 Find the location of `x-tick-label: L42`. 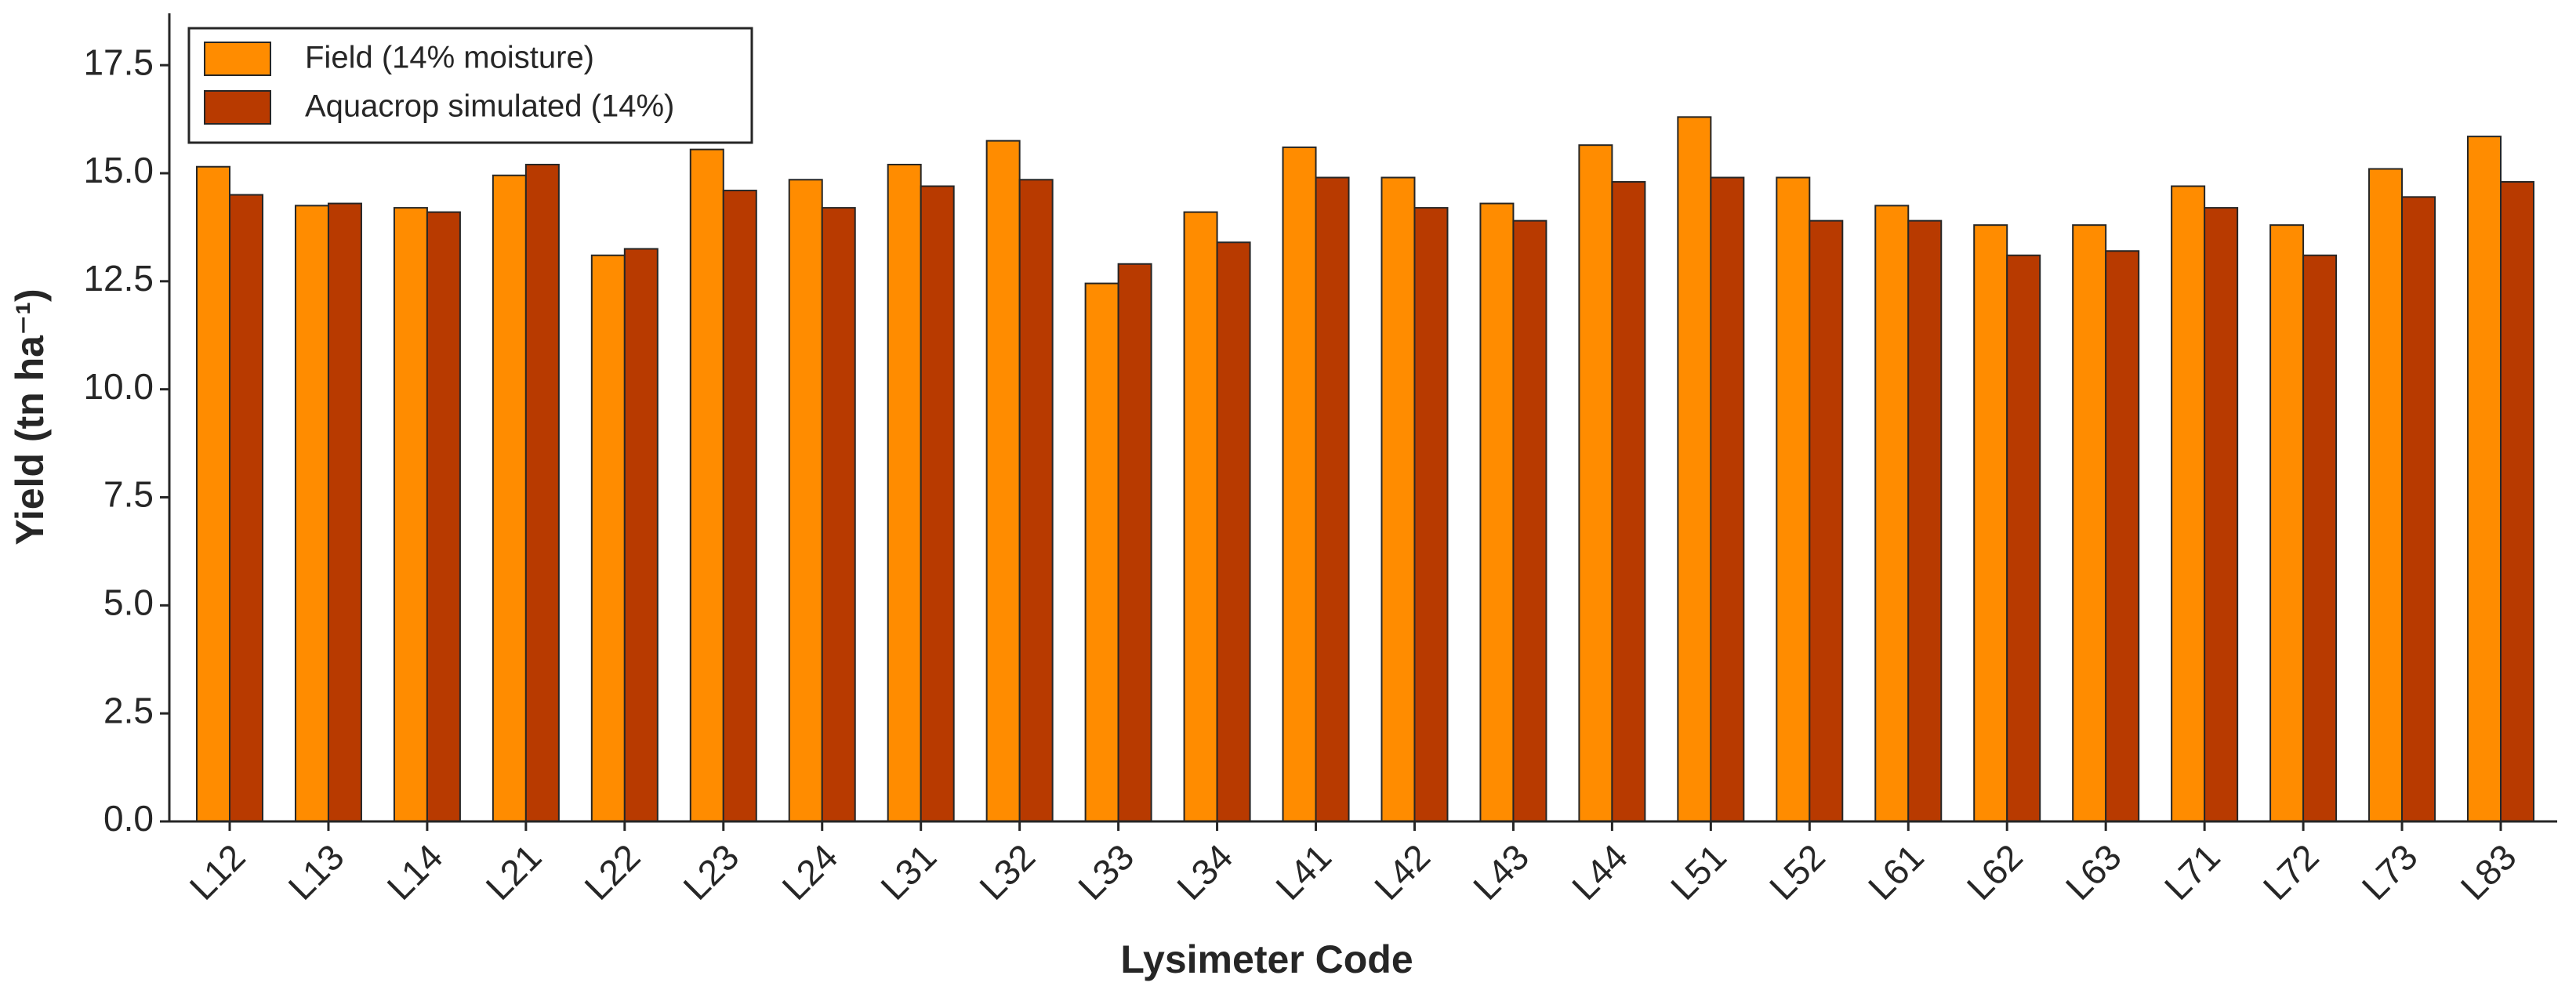

x-tick-label: L42 is located at coordinates (1402, 872).